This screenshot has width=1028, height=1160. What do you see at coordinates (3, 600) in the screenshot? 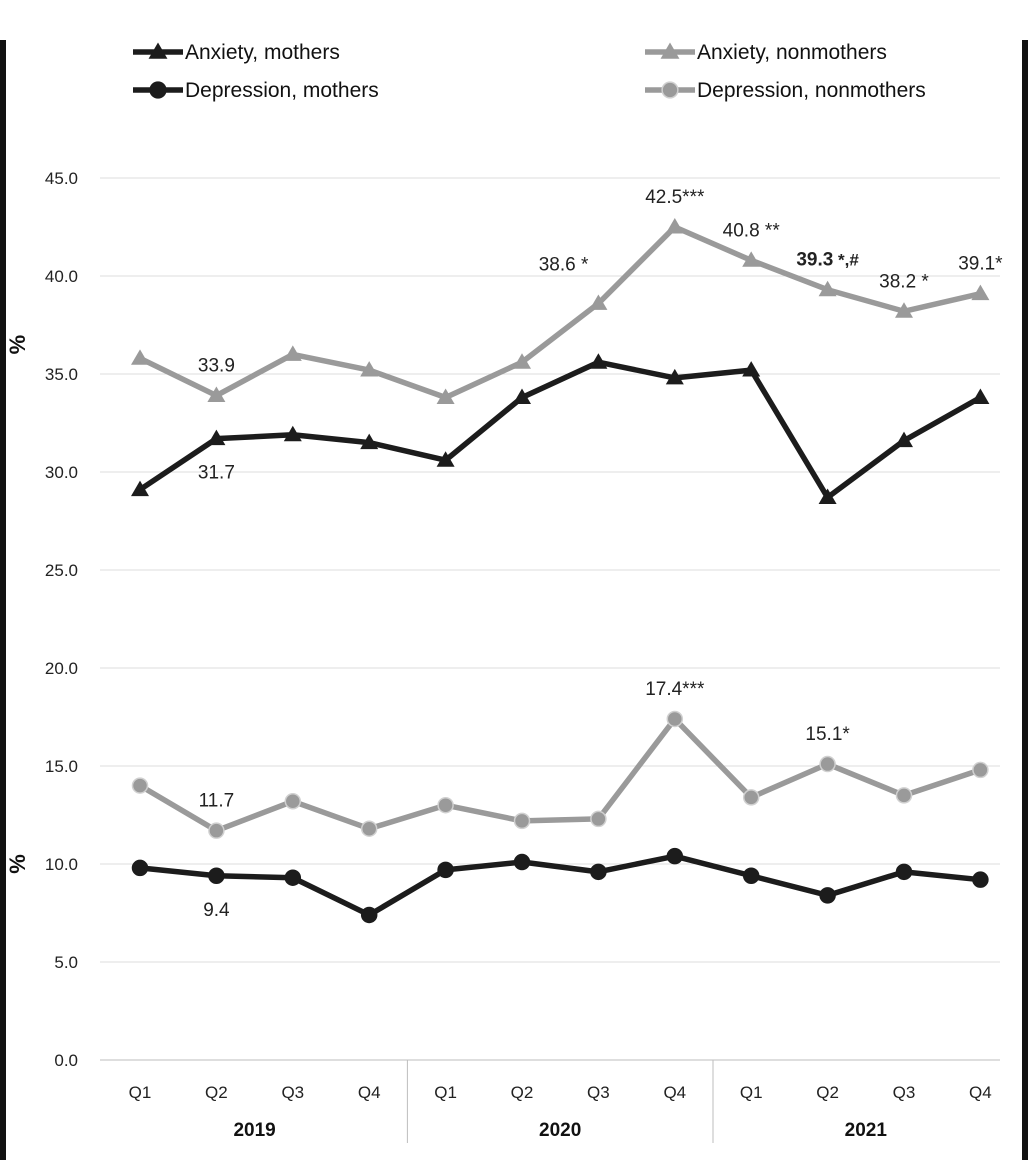
I see `left-border` at bounding box center [3, 600].